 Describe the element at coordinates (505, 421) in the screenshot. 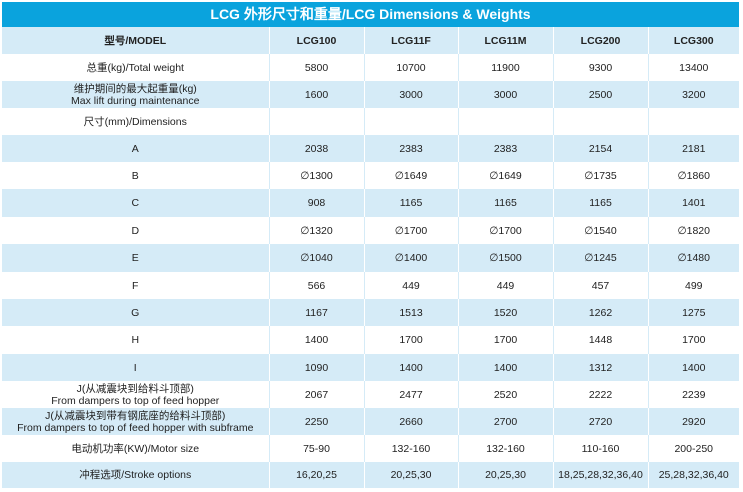

I see `cell-lcg11m: 2700` at that location.